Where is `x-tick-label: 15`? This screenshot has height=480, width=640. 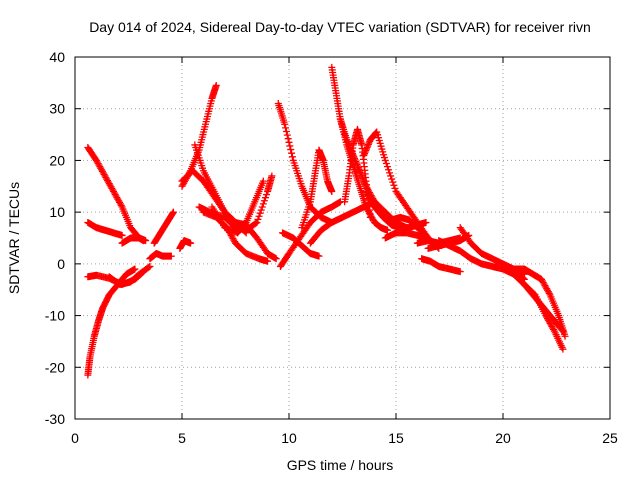
x-tick-label: 15 is located at coordinates (396, 438).